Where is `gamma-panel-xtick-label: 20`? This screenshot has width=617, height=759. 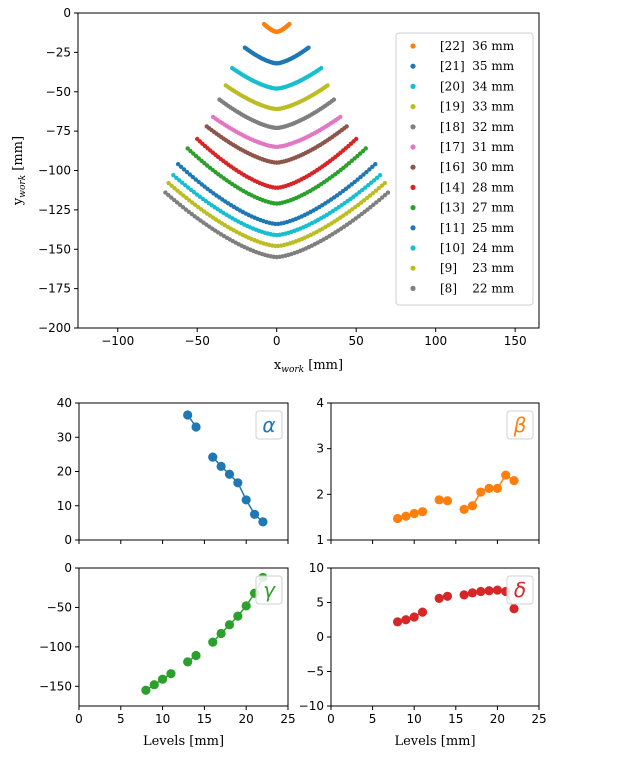
gamma-panel-xtick-label: 20 is located at coordinates (246, 719).